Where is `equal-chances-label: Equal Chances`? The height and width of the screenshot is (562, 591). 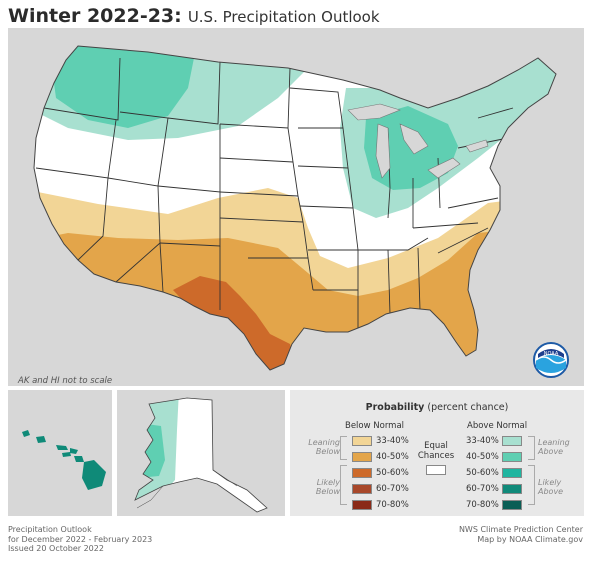
equal-chances-label: Equal Chances is located at coordinates (436, 451).